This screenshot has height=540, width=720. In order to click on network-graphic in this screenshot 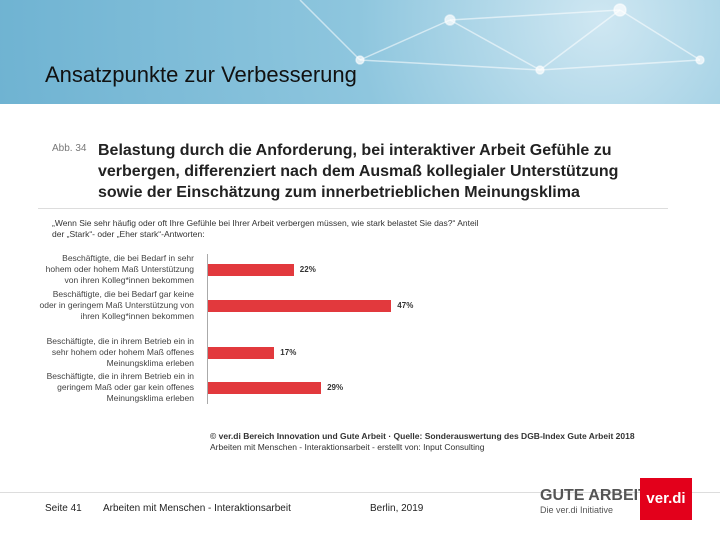, I will do `click(502, 37)`.